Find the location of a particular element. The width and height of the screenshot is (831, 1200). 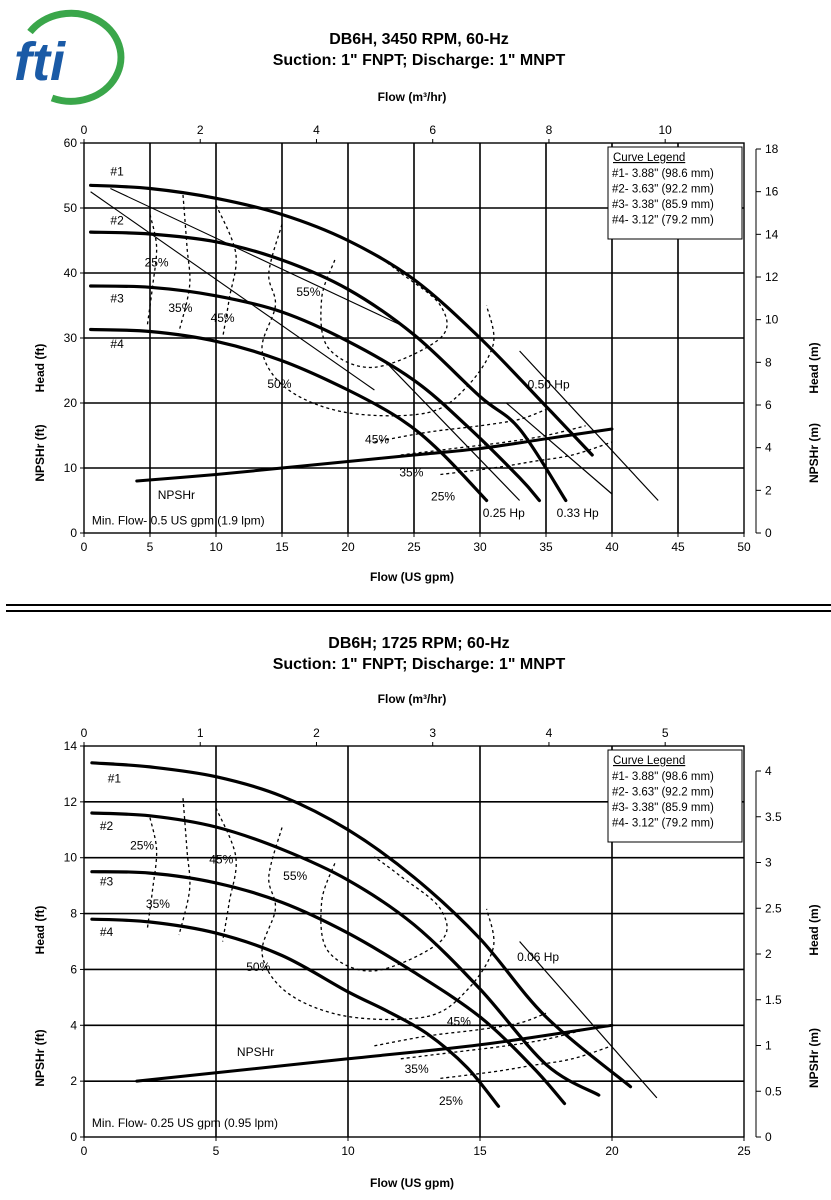

c1-y2tick-9: 18 is located at coordinates (772, 149).